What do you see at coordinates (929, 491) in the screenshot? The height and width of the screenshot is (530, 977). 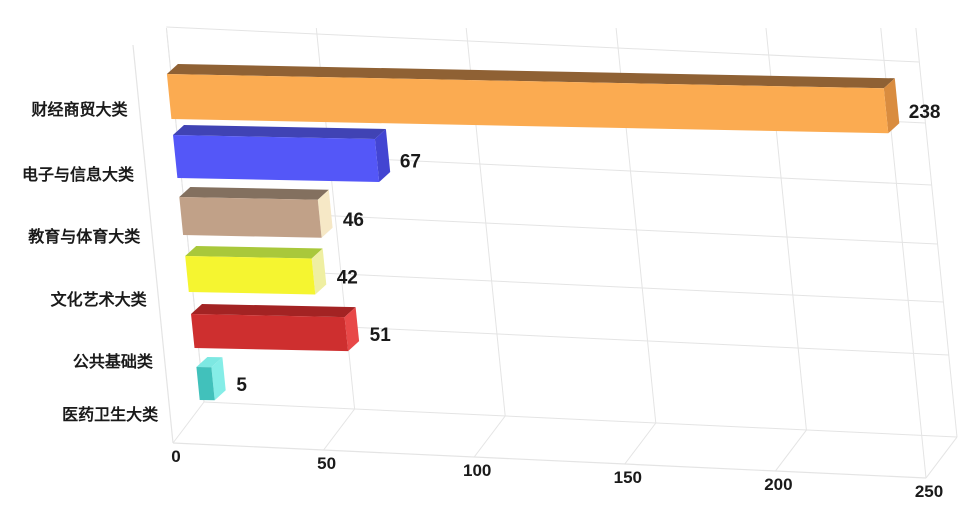 I see `x-tick-label: 250` at bounding box center [929, 491].